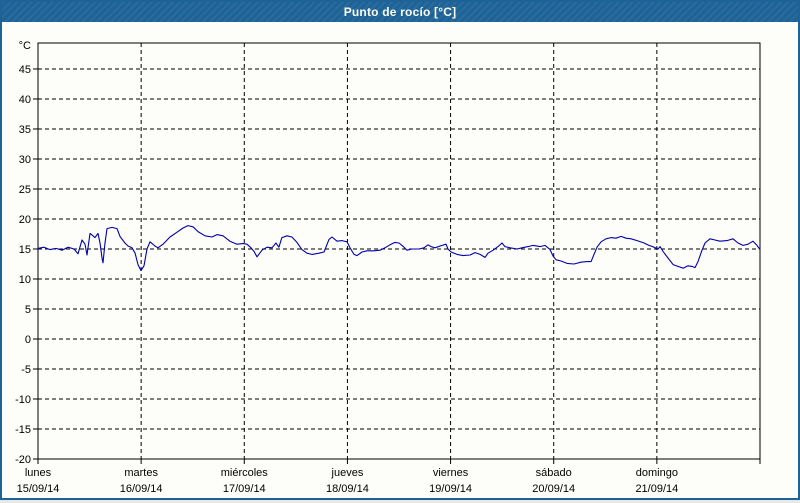 This screenshot has width=800, height=503. I want to click on y-tick-label: 5, so click(28, 310).